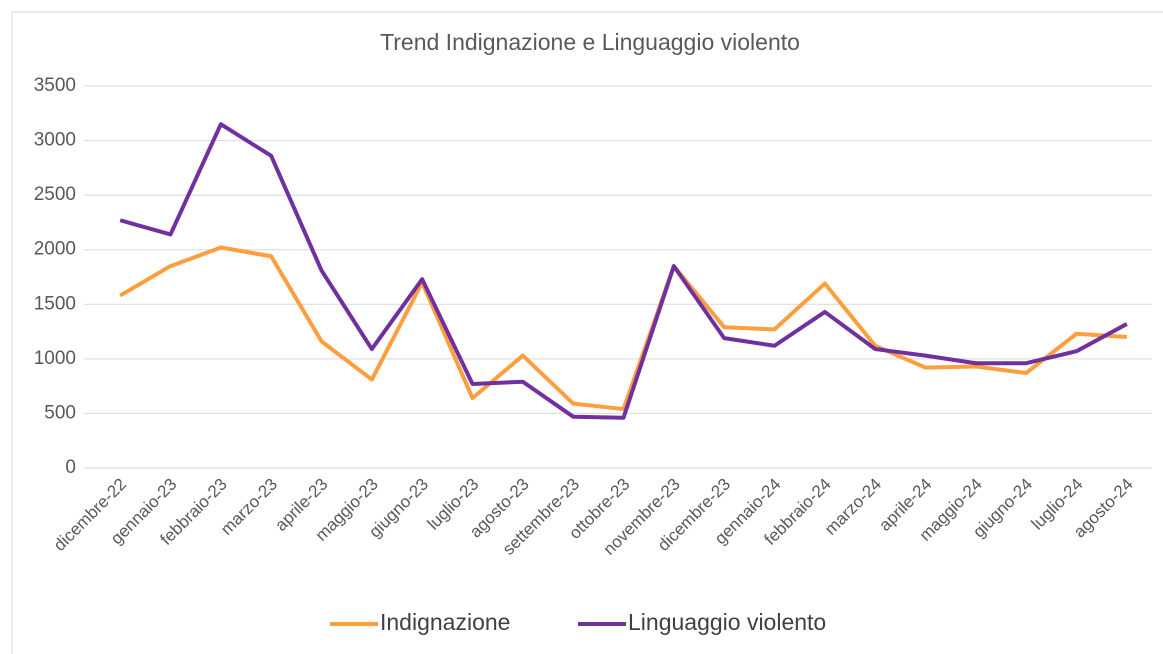 This screenshot has width=1163, height=654. I want to click on y-tick-label: 0, so click(70, 467).